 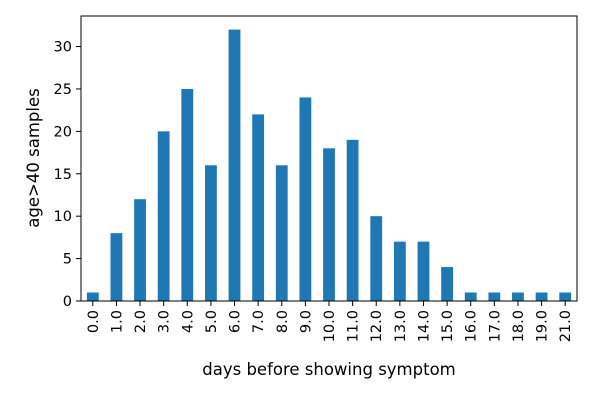 What do you see at coordinates (281, 233) in the screenshot?
I see `bar-8.0` at bounding box center [281, 233].